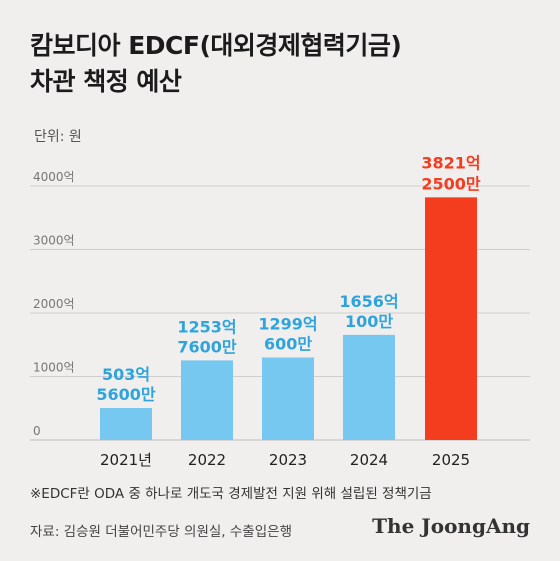  I want to click on chart-title-line-2: 차관 책정 예산, so click(106, 81).